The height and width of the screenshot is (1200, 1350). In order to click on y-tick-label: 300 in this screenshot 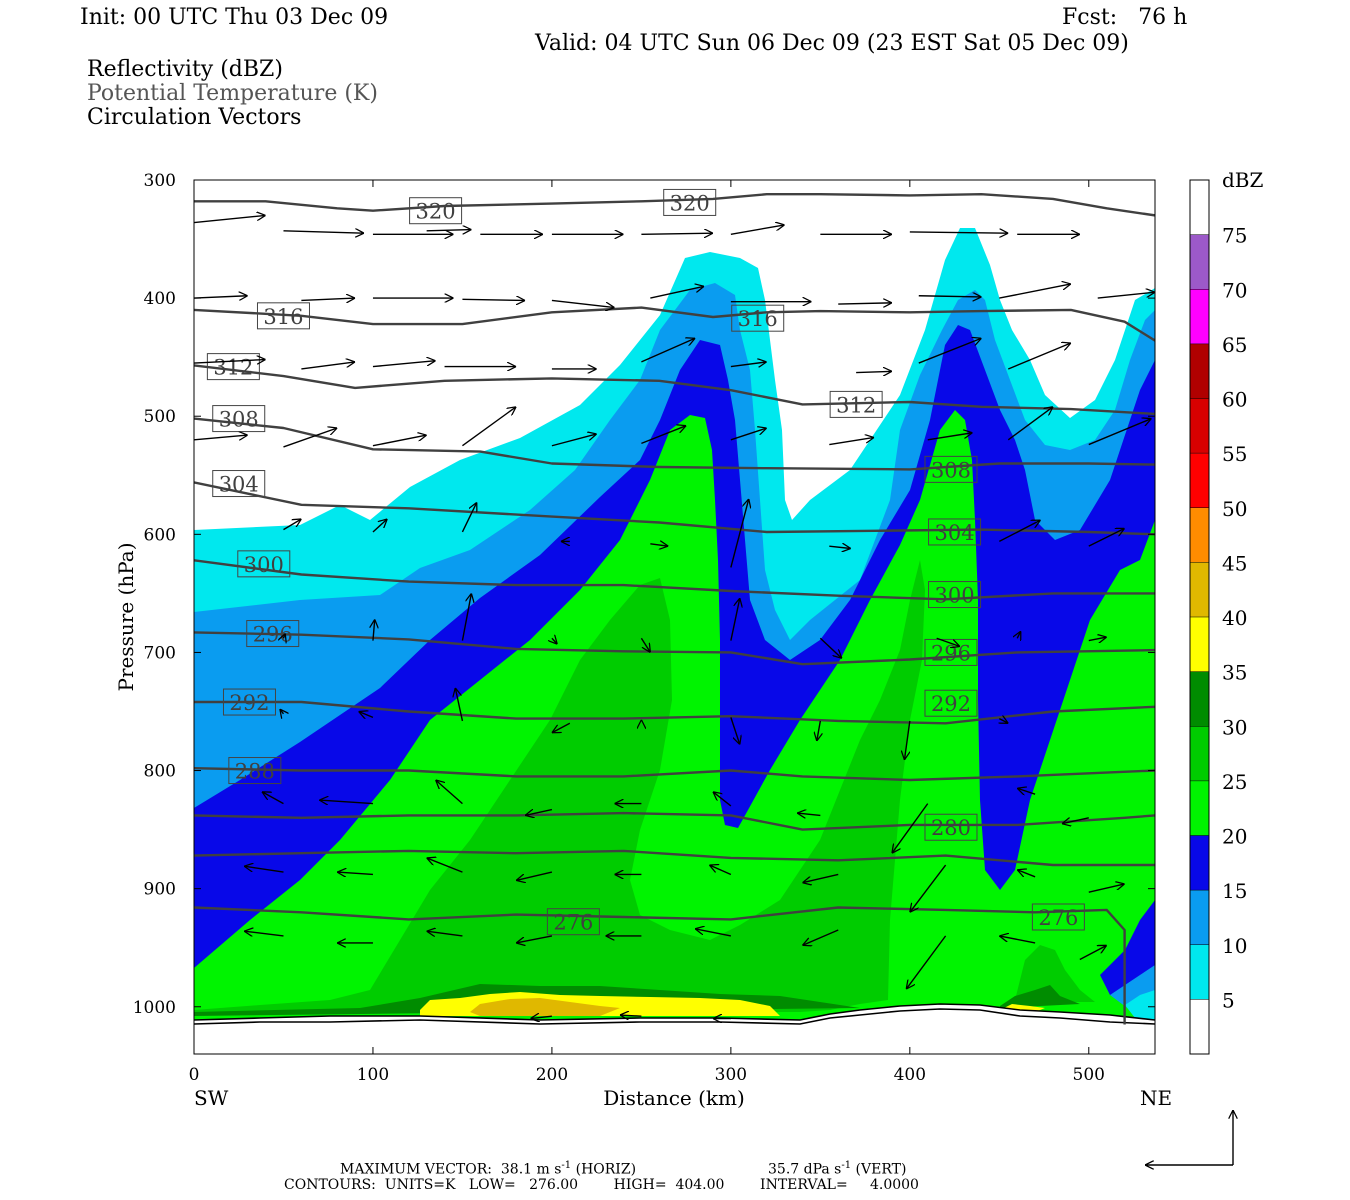, I will do `click(160, 181)`.